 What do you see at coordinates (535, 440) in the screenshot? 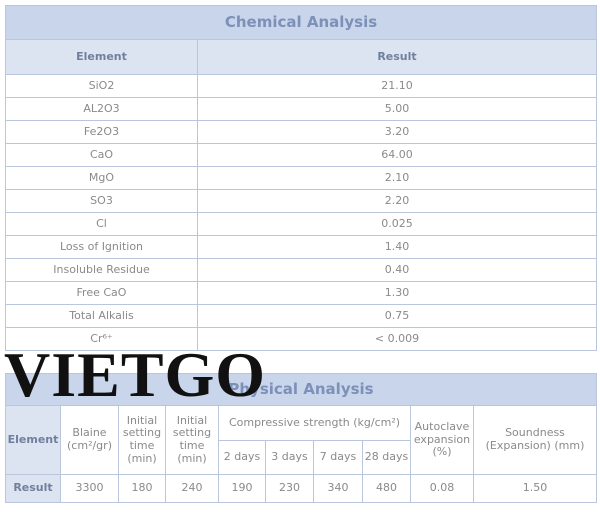
I see `header-cell: Soundness (Expansion) (mm)` at bounding box center [535, 440].